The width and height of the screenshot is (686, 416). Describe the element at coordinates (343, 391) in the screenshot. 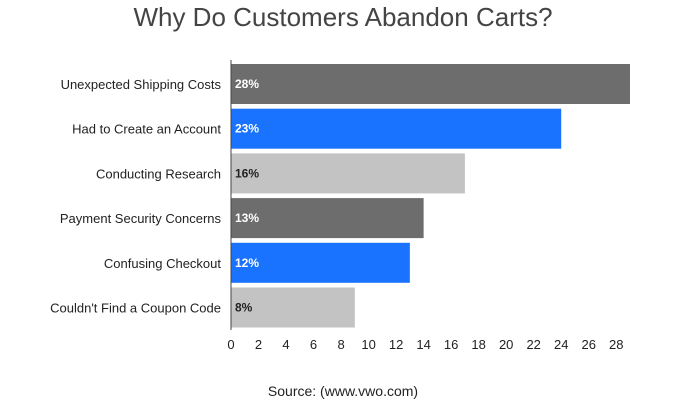

I see `chart-source: Source: (www.vwo.com)` at that location.